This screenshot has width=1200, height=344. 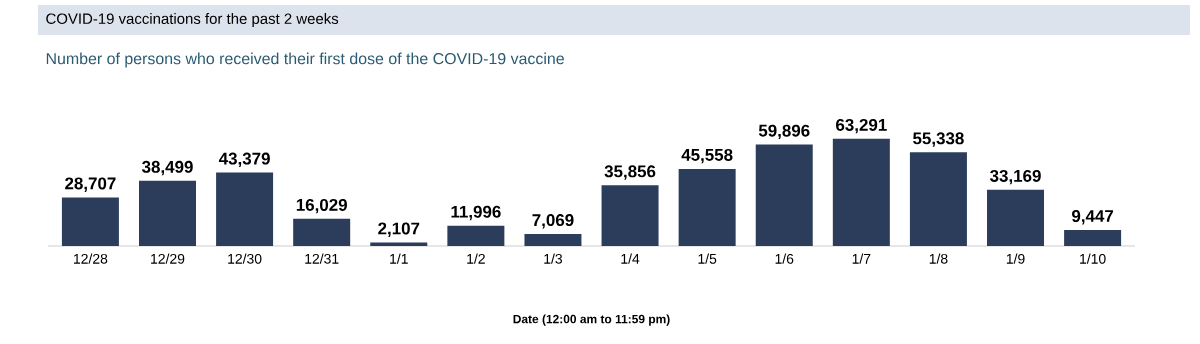 What do you see at coordinates (861, 126) in the screenshot?
I see `data-label: 63,291` at bounding box center [861, 126].